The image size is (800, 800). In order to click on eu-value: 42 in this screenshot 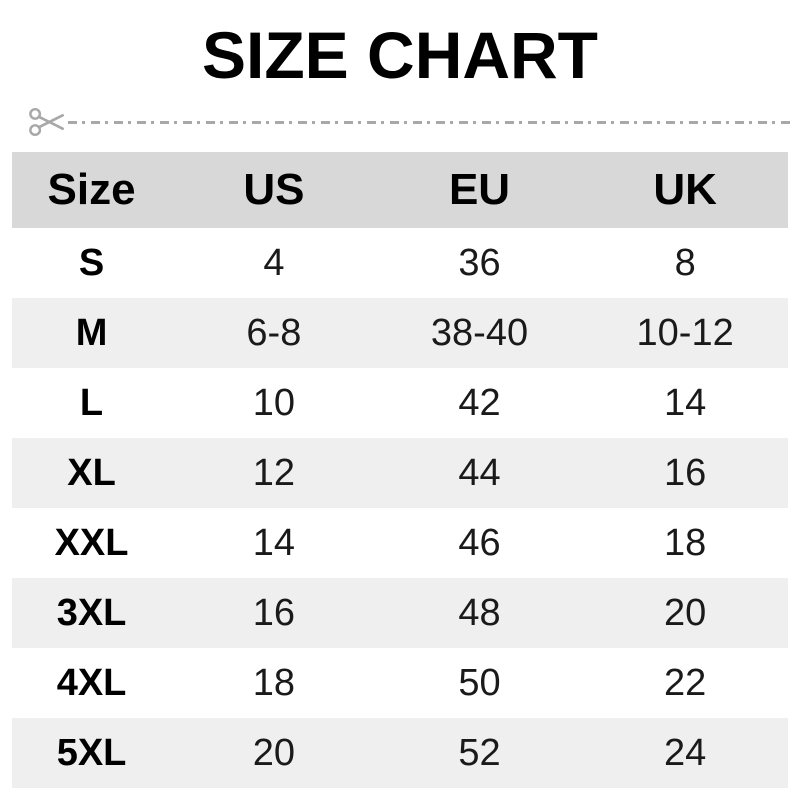, I will do `click(479, 402)`.